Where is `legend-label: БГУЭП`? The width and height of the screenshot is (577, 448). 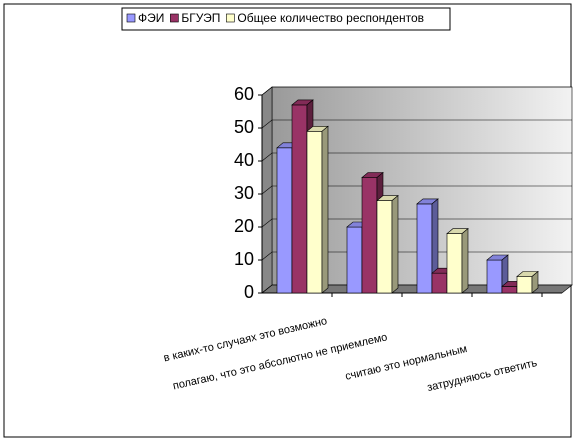 legend-label: БГУЭП is located at coordinates (200, 18).